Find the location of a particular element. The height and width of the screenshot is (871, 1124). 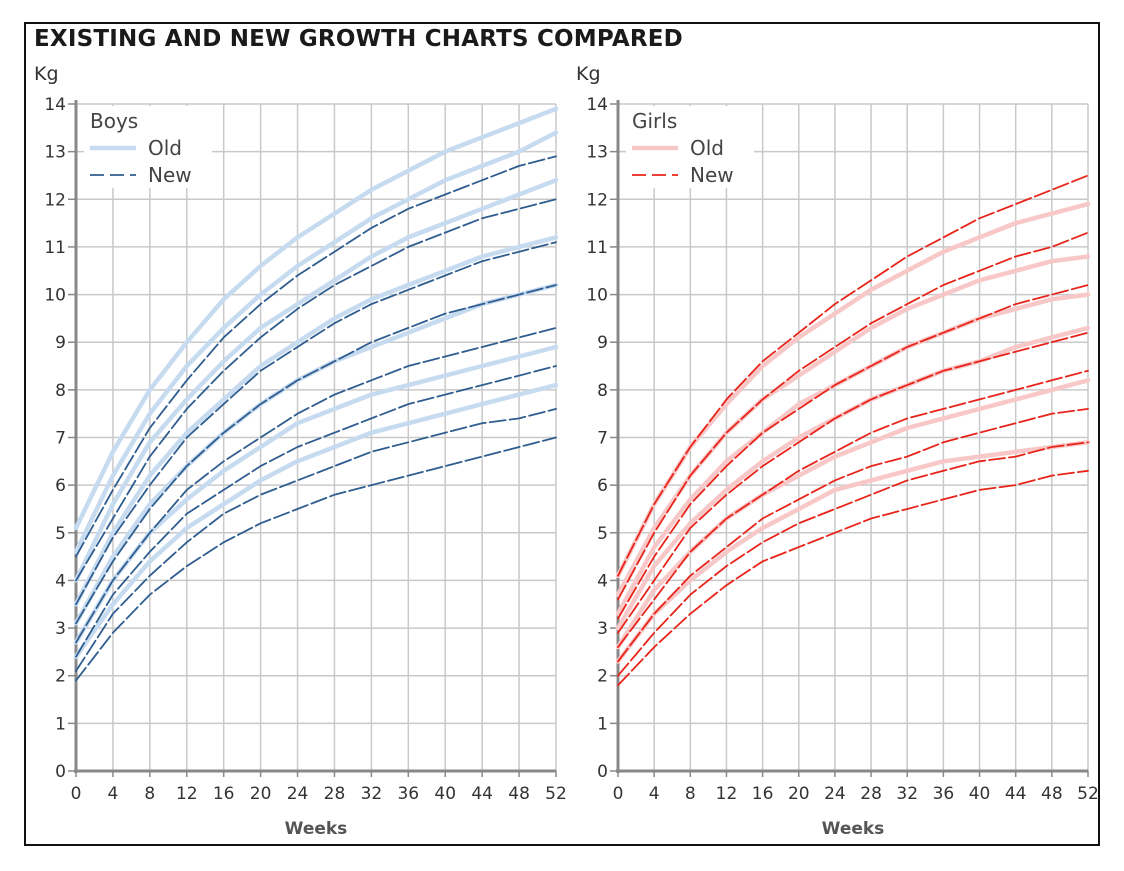

boys-y-tick-label: 2 is located at coordinates (60, 677).